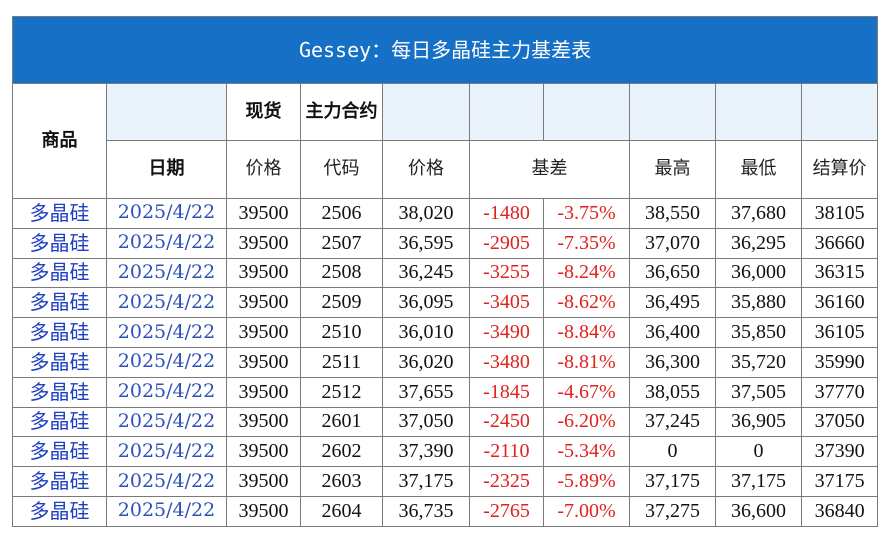 The width and height of the screenshot is (886, 539). Describe the element at coordinates (263, 169) in the screenshot. I see `header-spot-price: 价格` at that location.